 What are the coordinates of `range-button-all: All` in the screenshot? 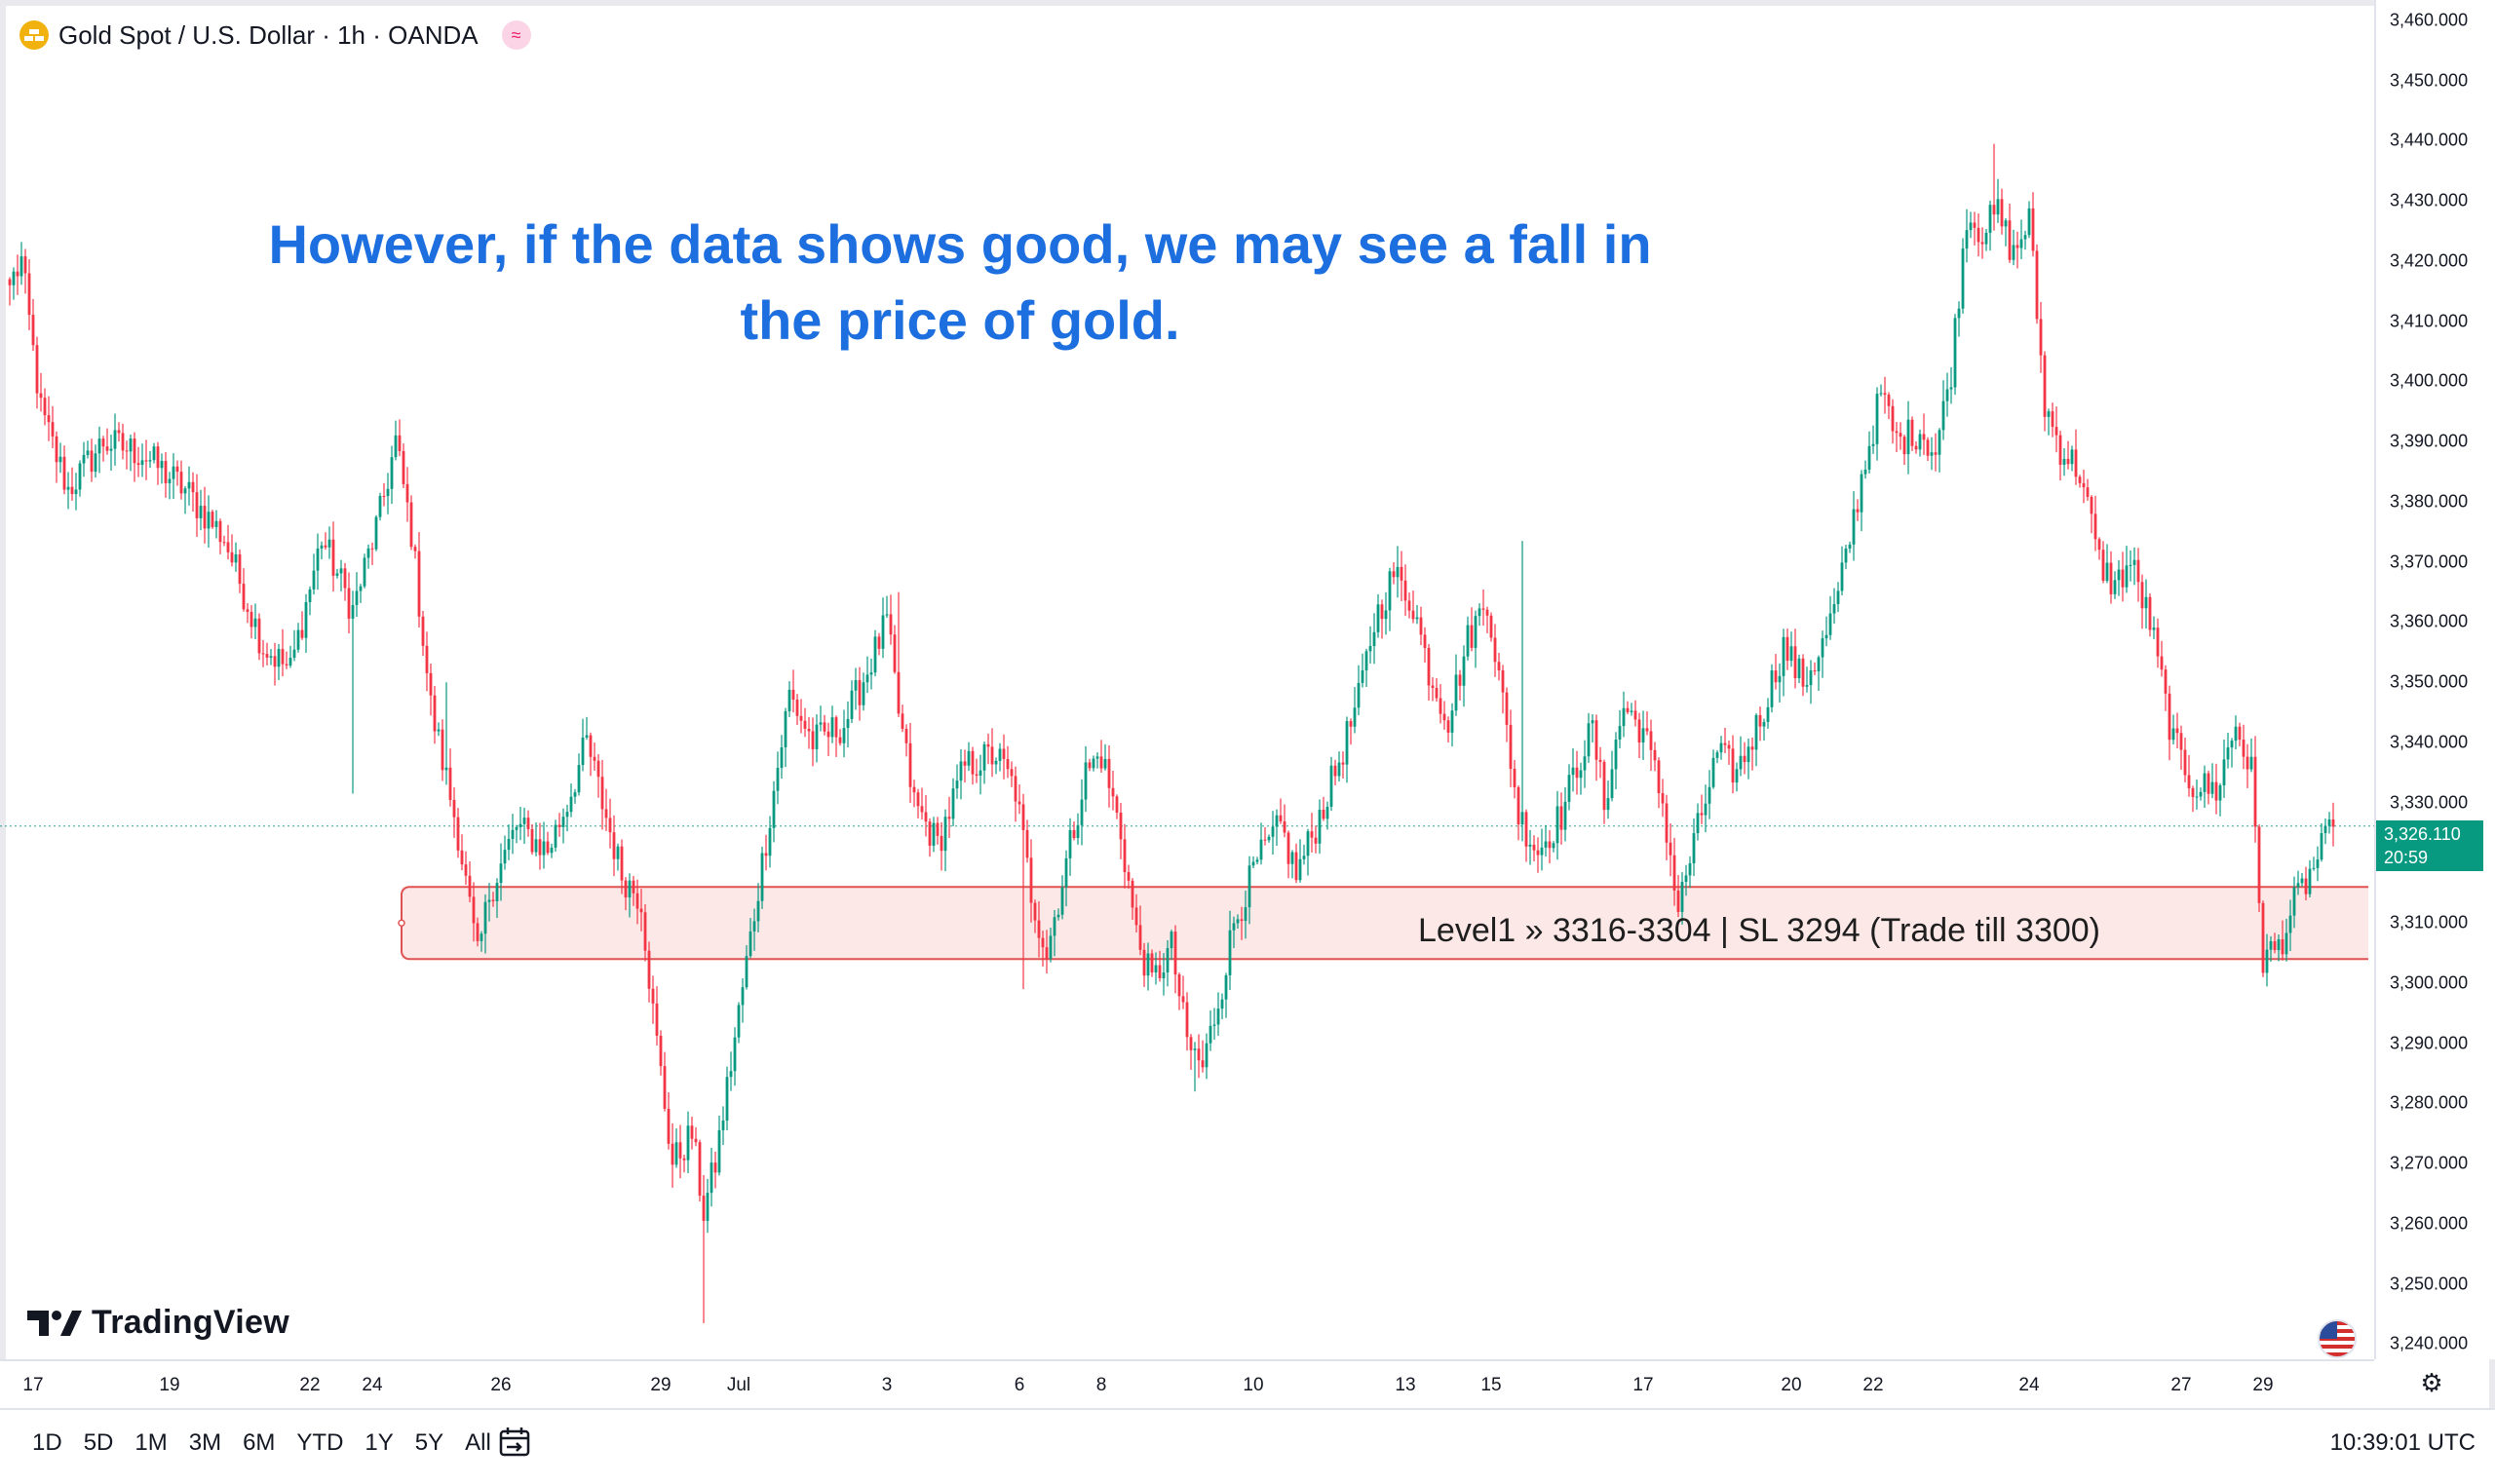 It's located at (478, 1442).